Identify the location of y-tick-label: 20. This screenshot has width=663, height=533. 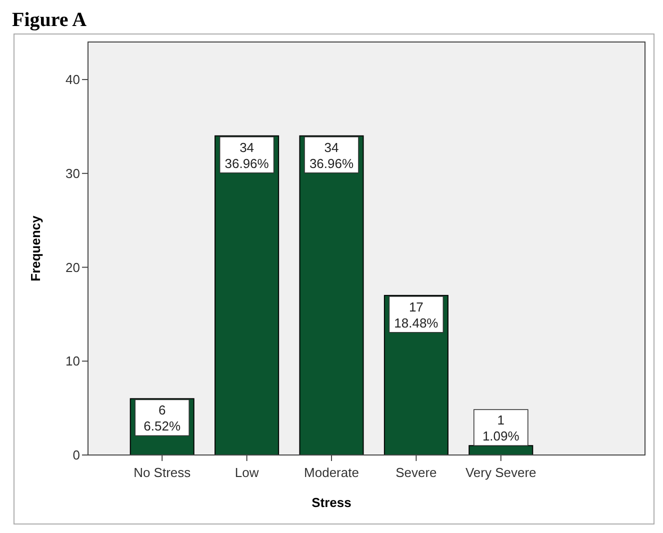
(73, 267).